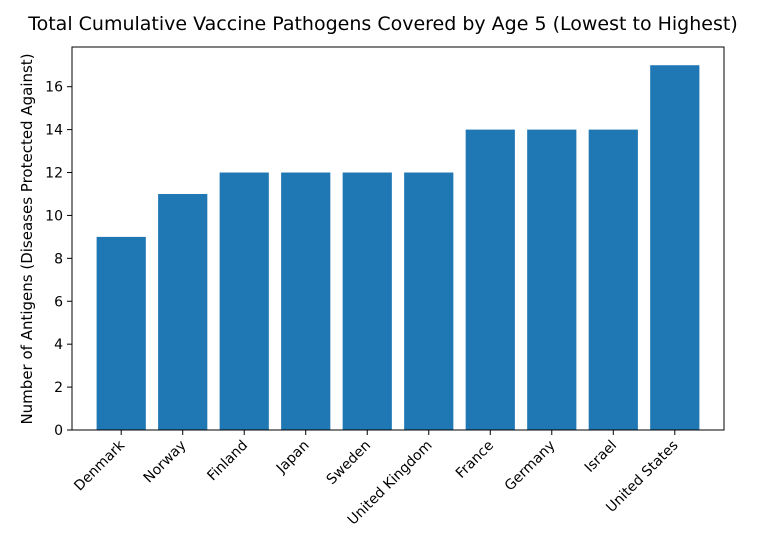  What do you see at coordinates (58, 302) in the screenshot?
I see `y-tick-label: 6` at bounding box center [58, 302].